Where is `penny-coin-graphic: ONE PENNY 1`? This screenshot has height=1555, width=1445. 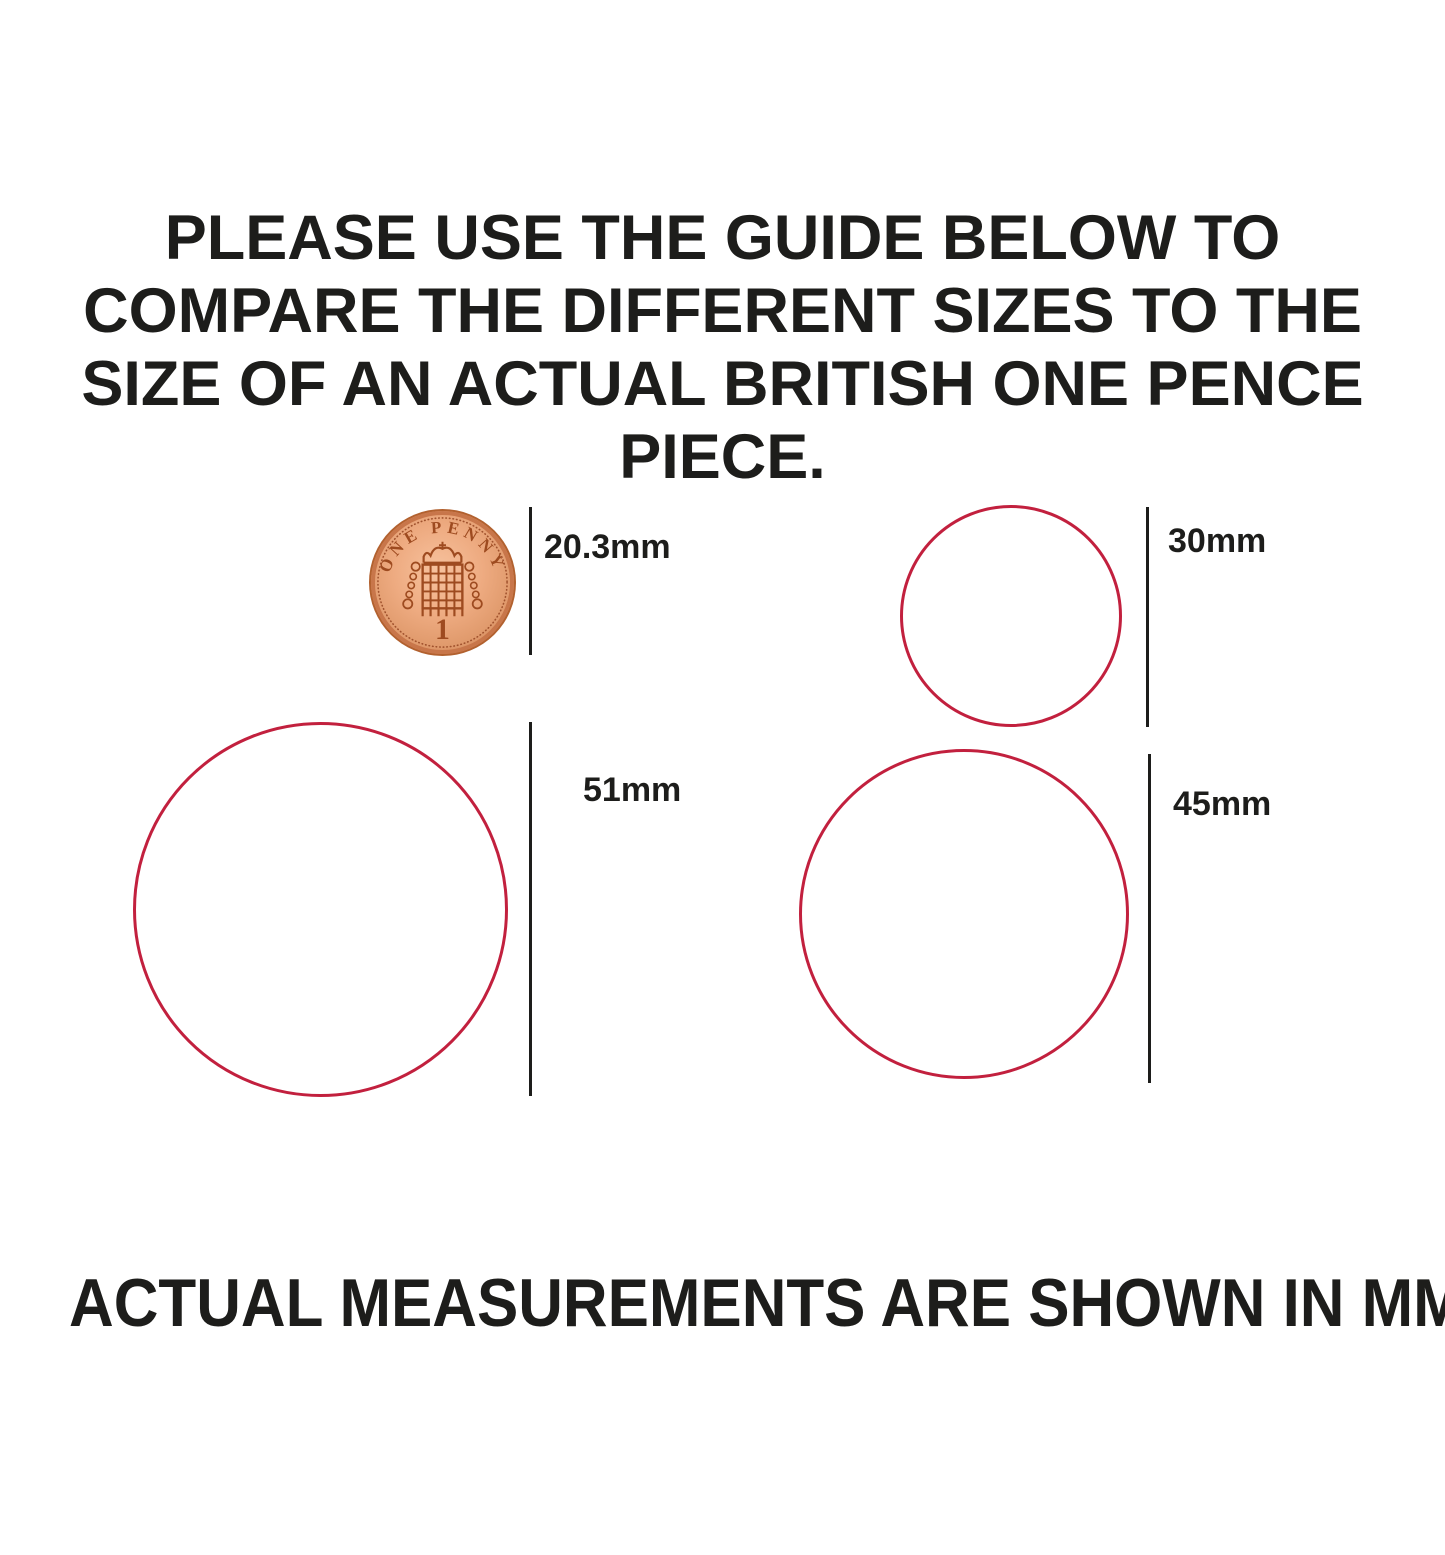 penny-coin-graphic: ONE PENNY 1 is located at coordinates (442, 582).